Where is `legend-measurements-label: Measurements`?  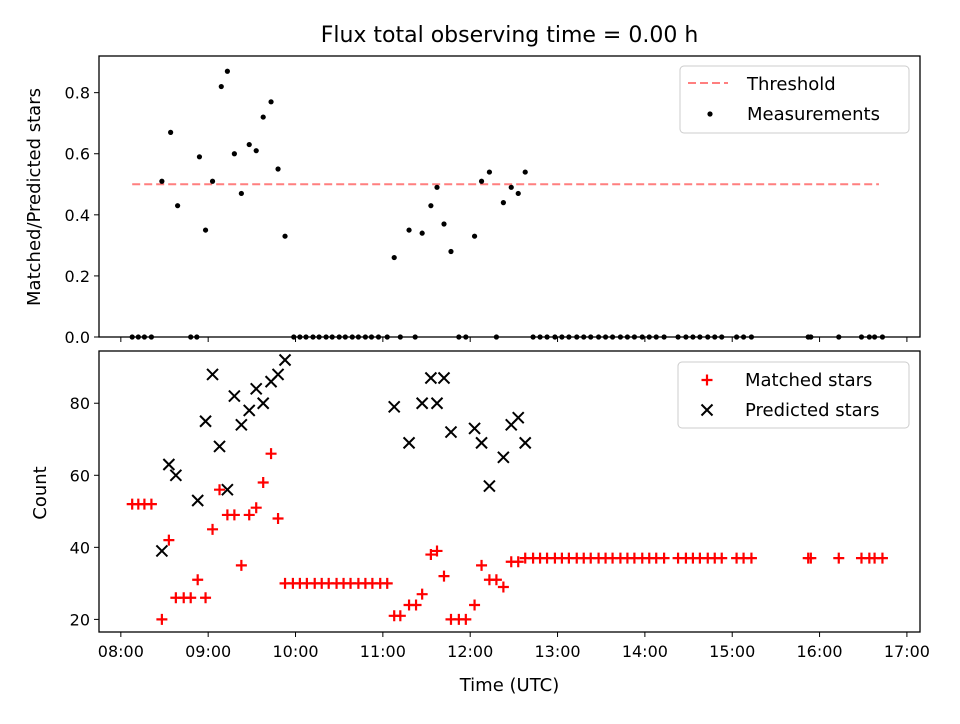 legend-measurements-label: Measurements is located at coordinates (813, 114).